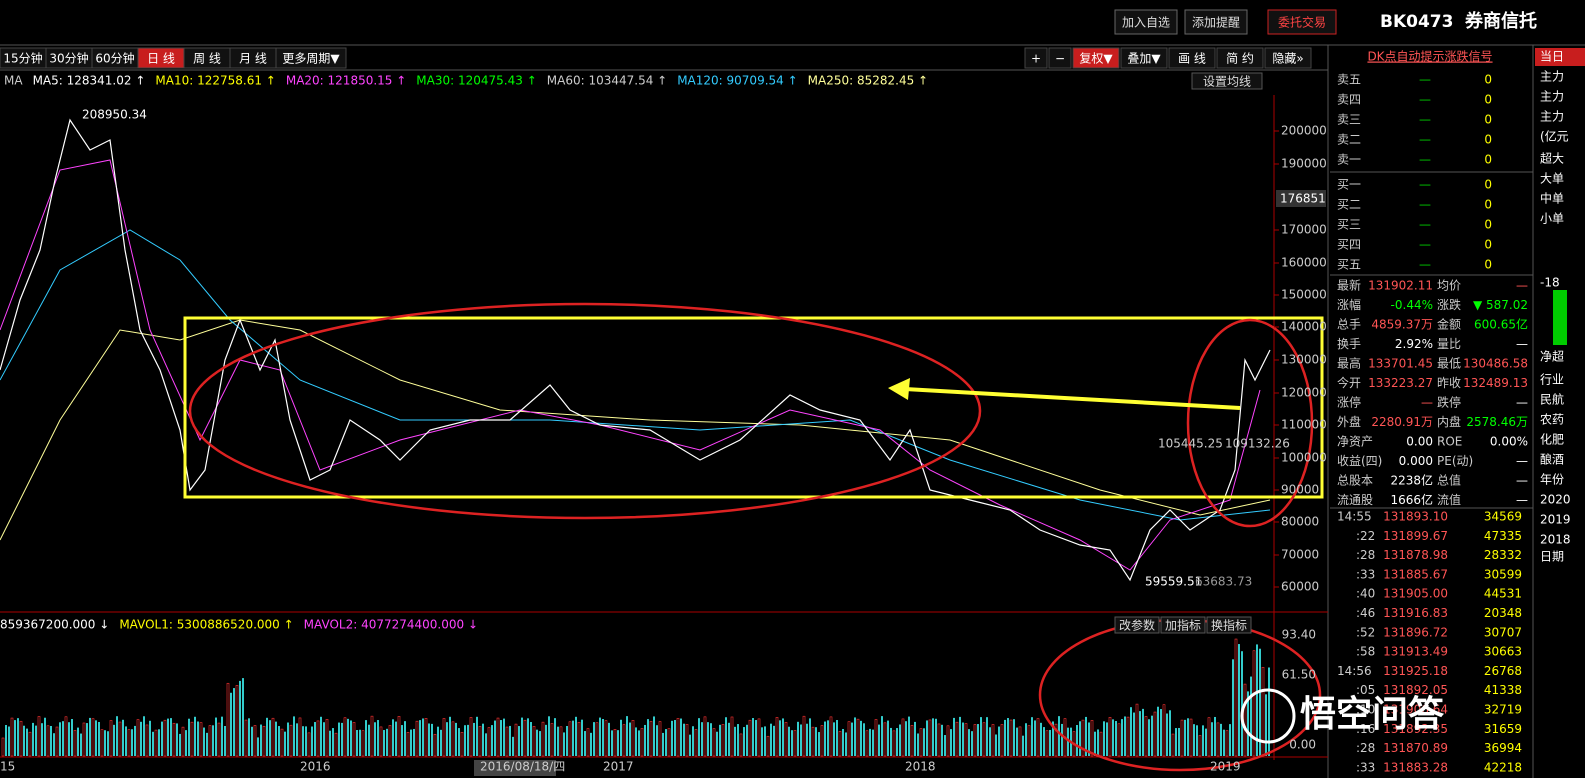 Image resolution: width=1585 pixels, height=778 pixels. Describe the element at coordinates (1522, 286) in the screenshot. I see `stat-value: —` at that location.